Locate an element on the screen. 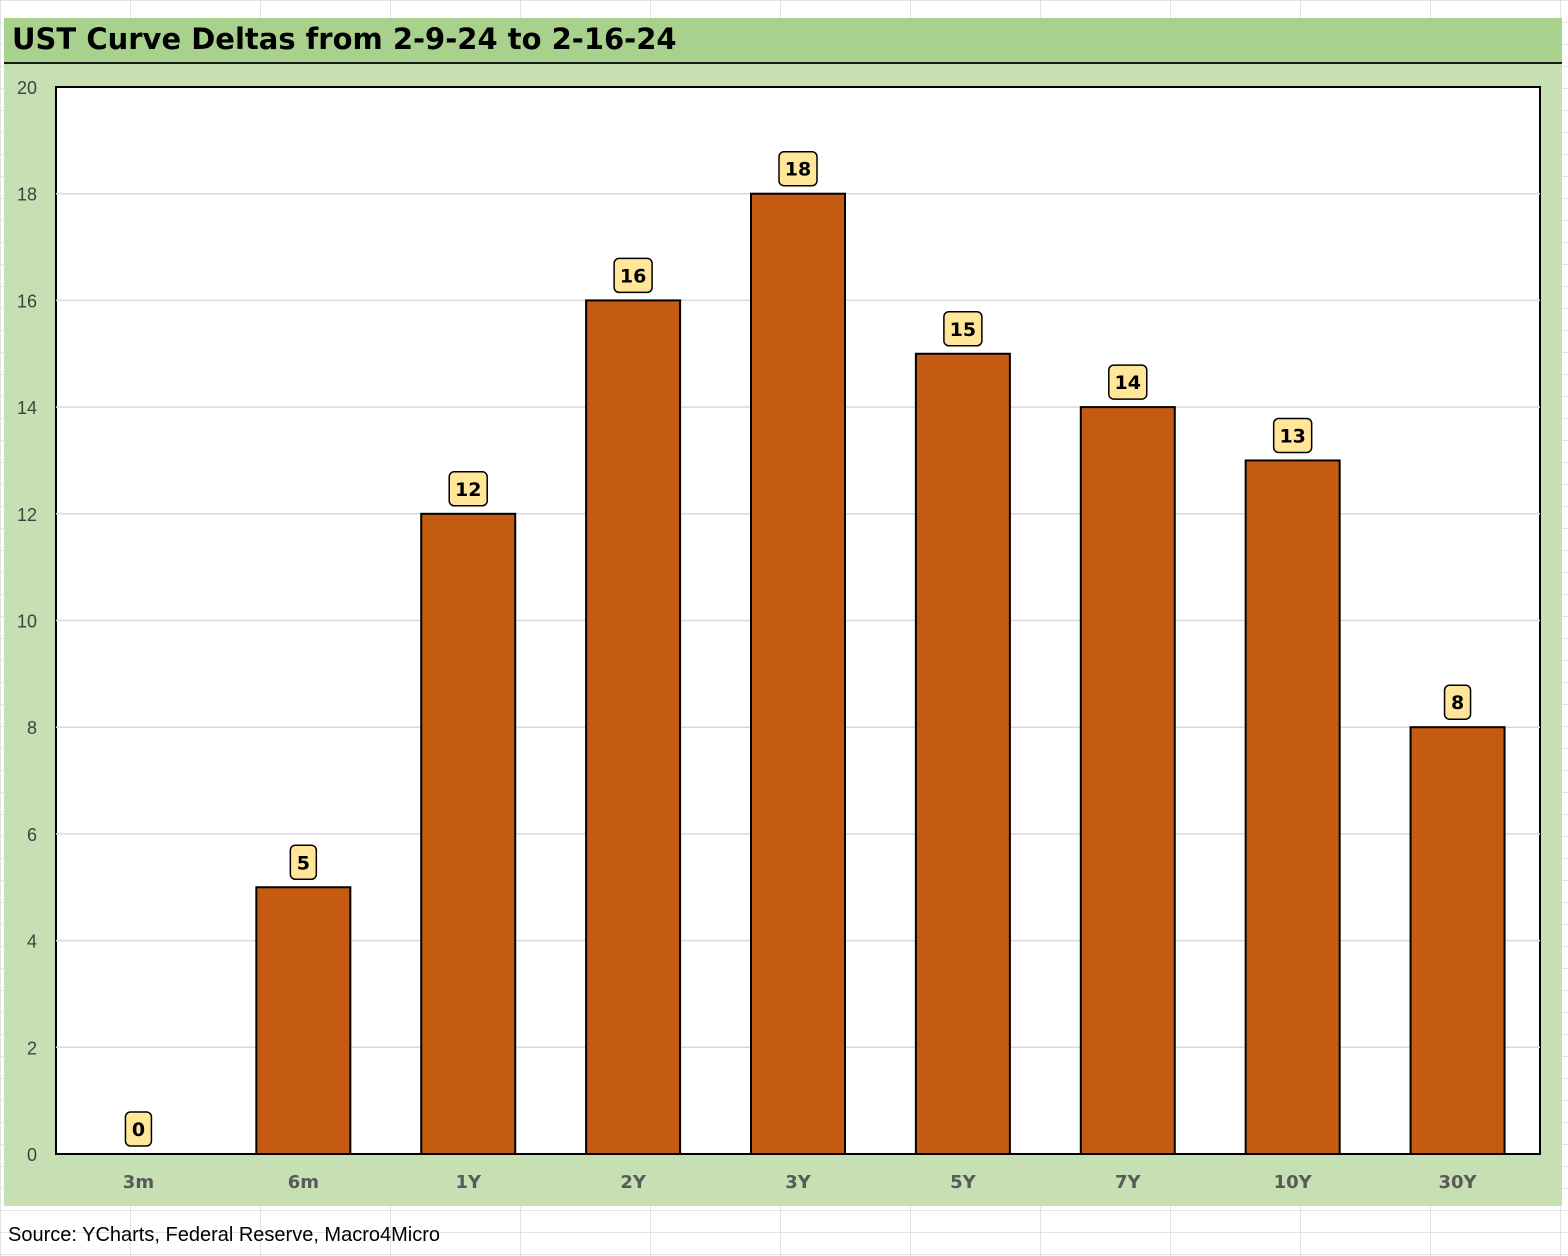 The image size is (1568, 1256). data-label-box-30Y is located at coordinates (1457, 702).